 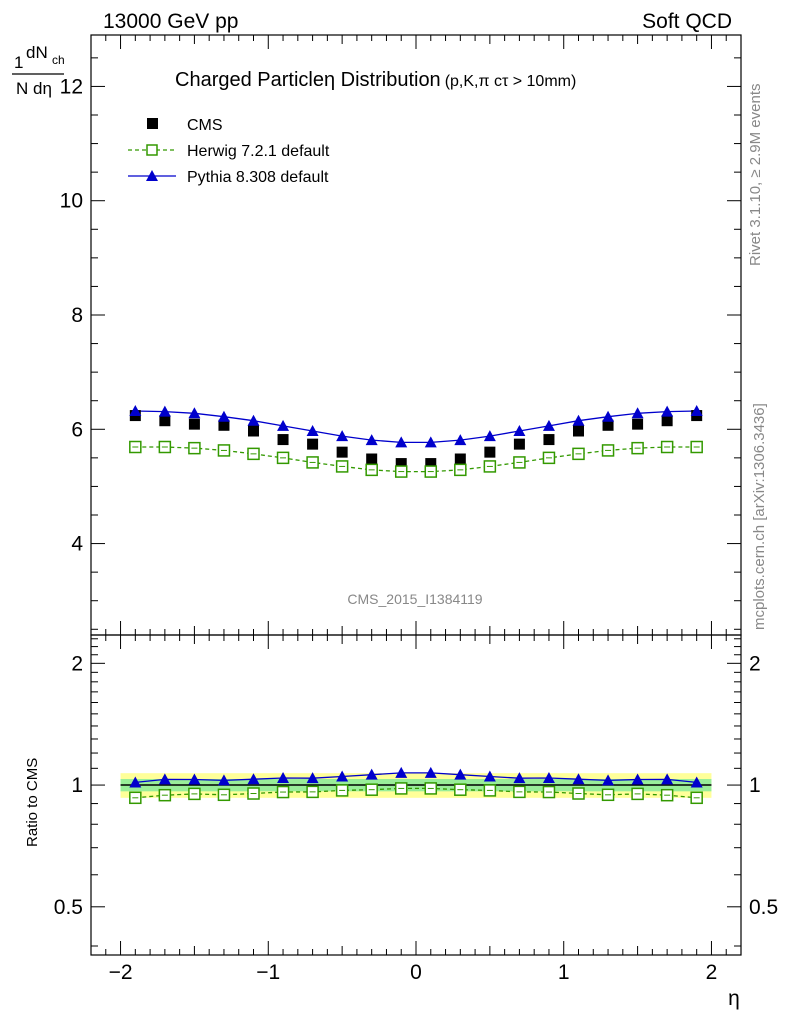 I want to click on legend-label-herwig: Herwig 7.2.1 default, so click(x=258, y=151).